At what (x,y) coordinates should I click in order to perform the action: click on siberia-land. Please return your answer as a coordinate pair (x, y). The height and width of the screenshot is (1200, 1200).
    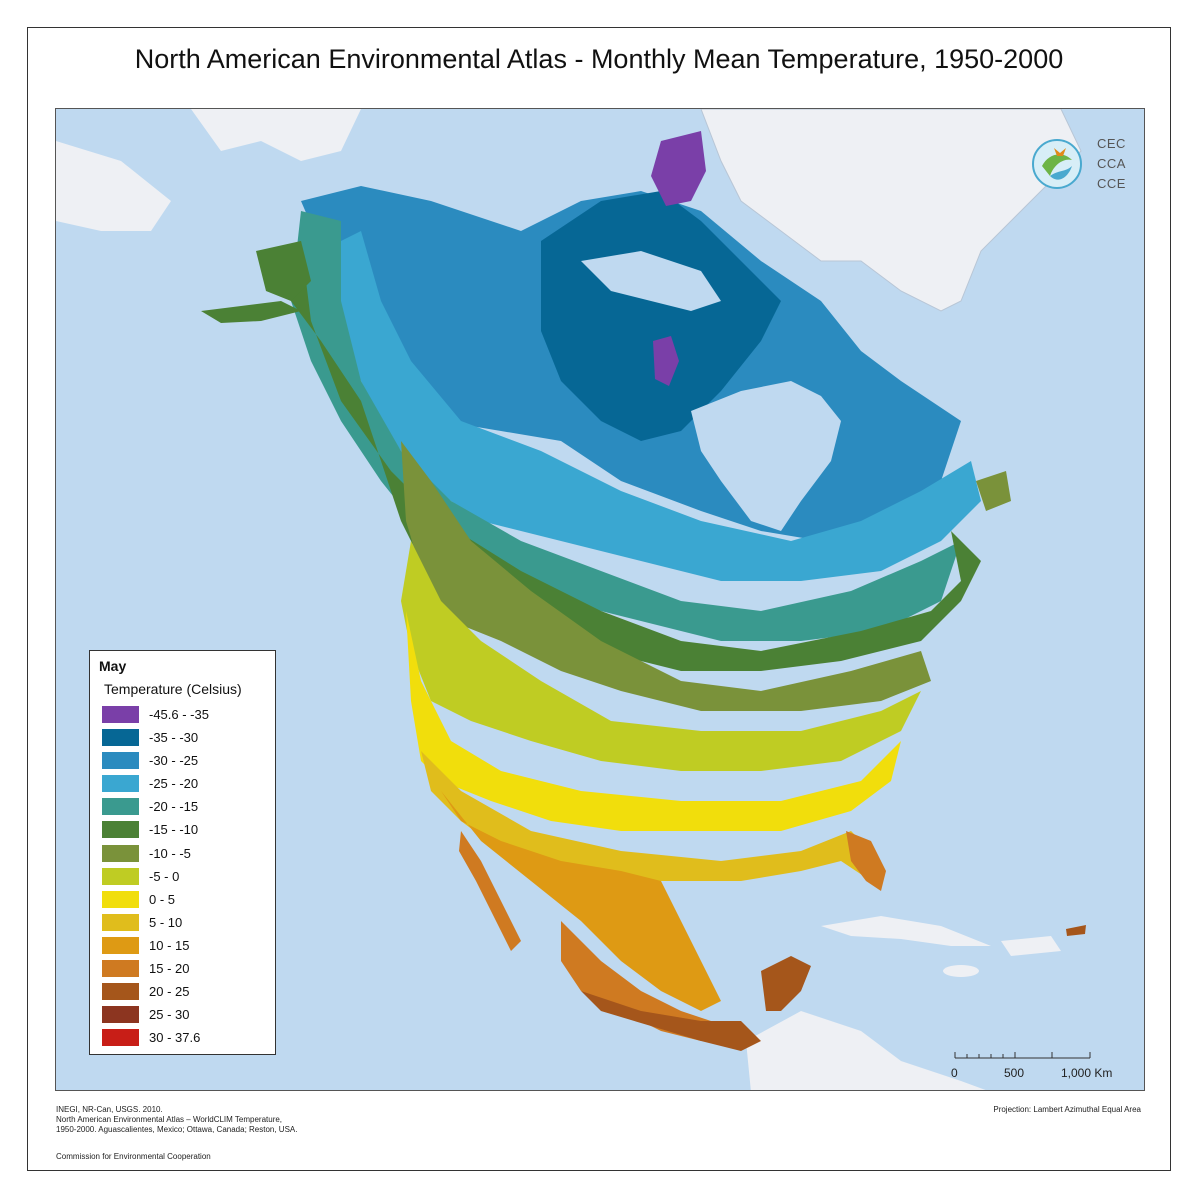
    Looking at the image, I should click on (113, 186).